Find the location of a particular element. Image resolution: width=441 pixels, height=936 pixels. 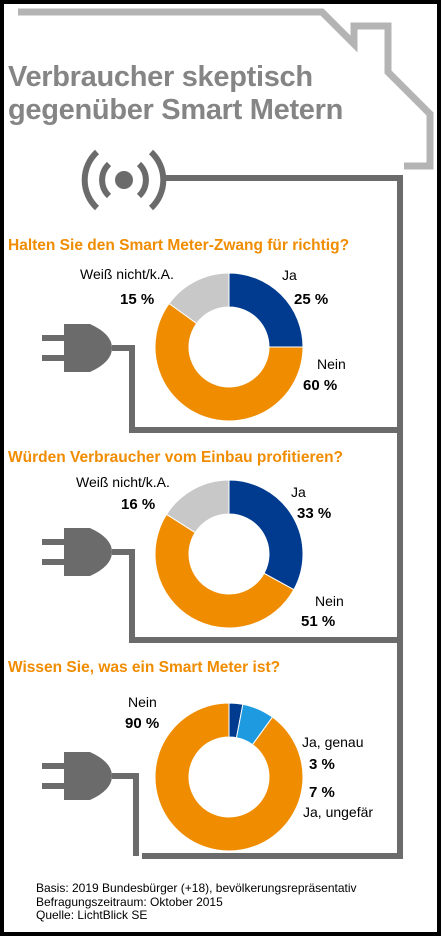

value-ja-1: 25 % is located at coordinates (311, 299).